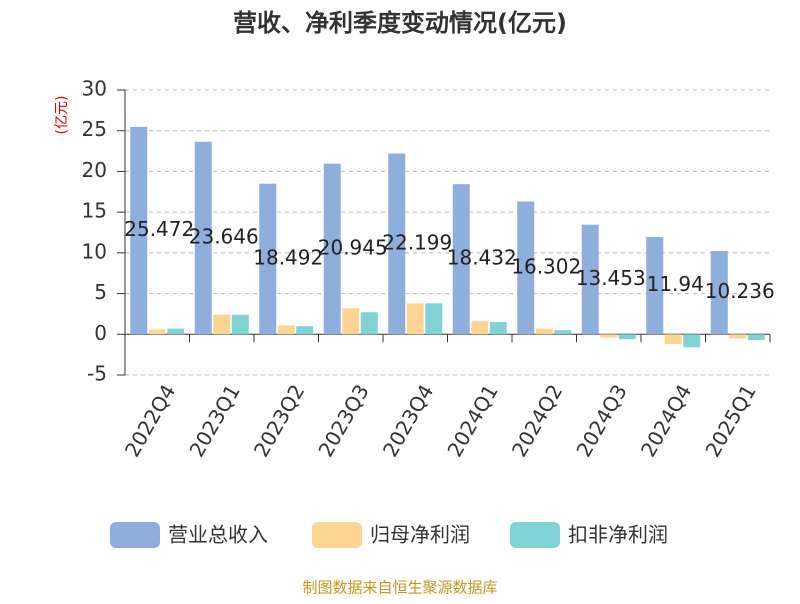 The image size is (800, 604). What do you see at coordinates (224, 237) in the screenshot?
I see `data-label: 23.646` at bounding box center [224, 237].